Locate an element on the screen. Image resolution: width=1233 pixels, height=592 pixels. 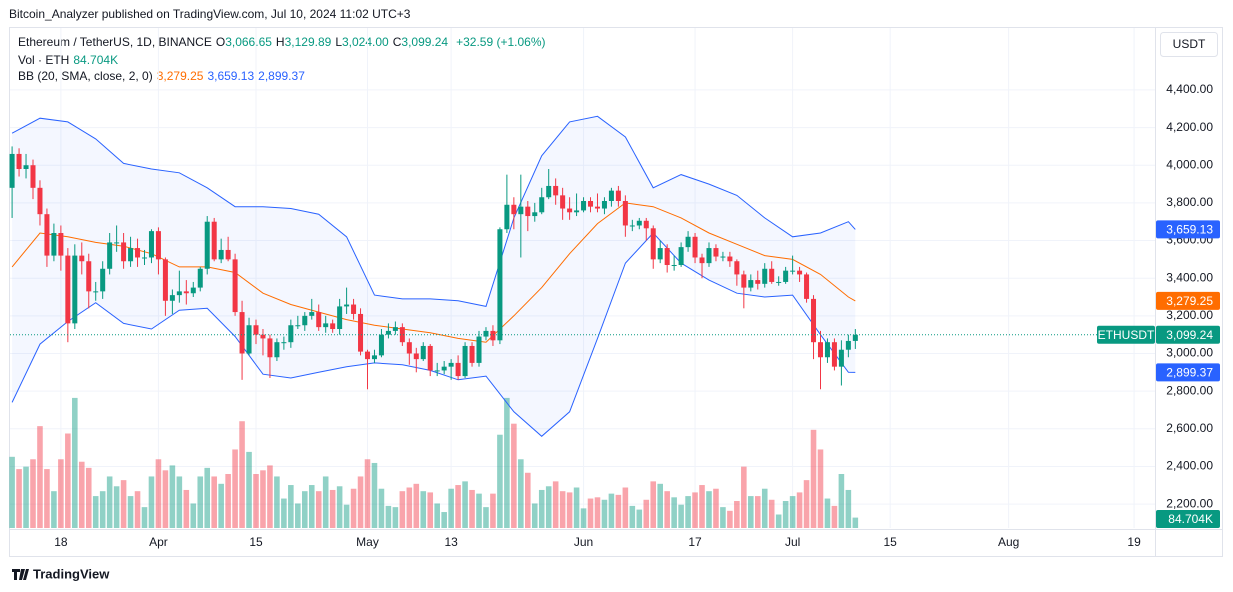
currency-box is located at coordinates (1189, 44).